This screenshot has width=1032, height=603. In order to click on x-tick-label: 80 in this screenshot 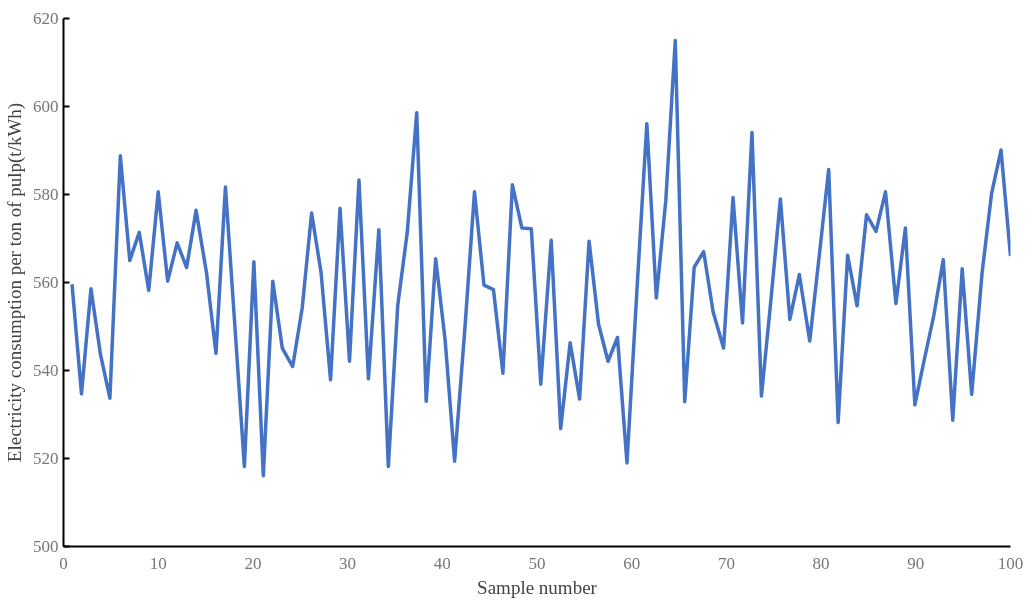, I will do `click(821, 563)`.